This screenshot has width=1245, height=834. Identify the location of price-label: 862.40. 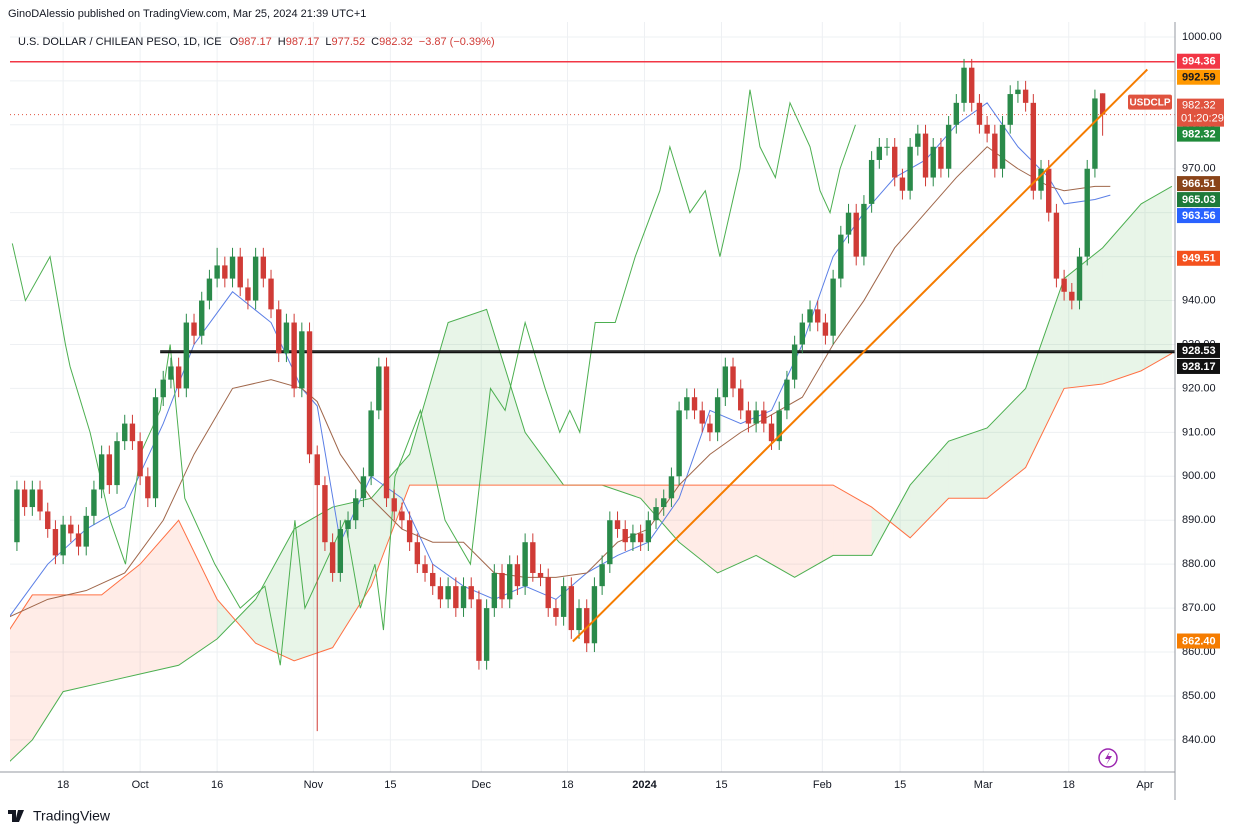
(1199, 641).